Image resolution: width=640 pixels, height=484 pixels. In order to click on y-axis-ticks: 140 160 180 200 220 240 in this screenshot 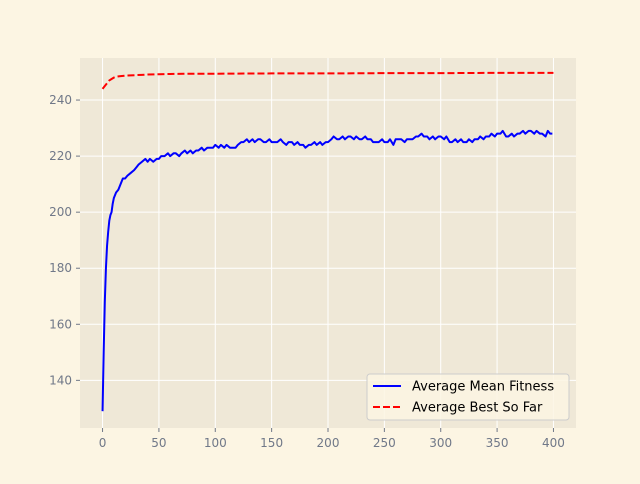, I will do `click(64, 240)`.